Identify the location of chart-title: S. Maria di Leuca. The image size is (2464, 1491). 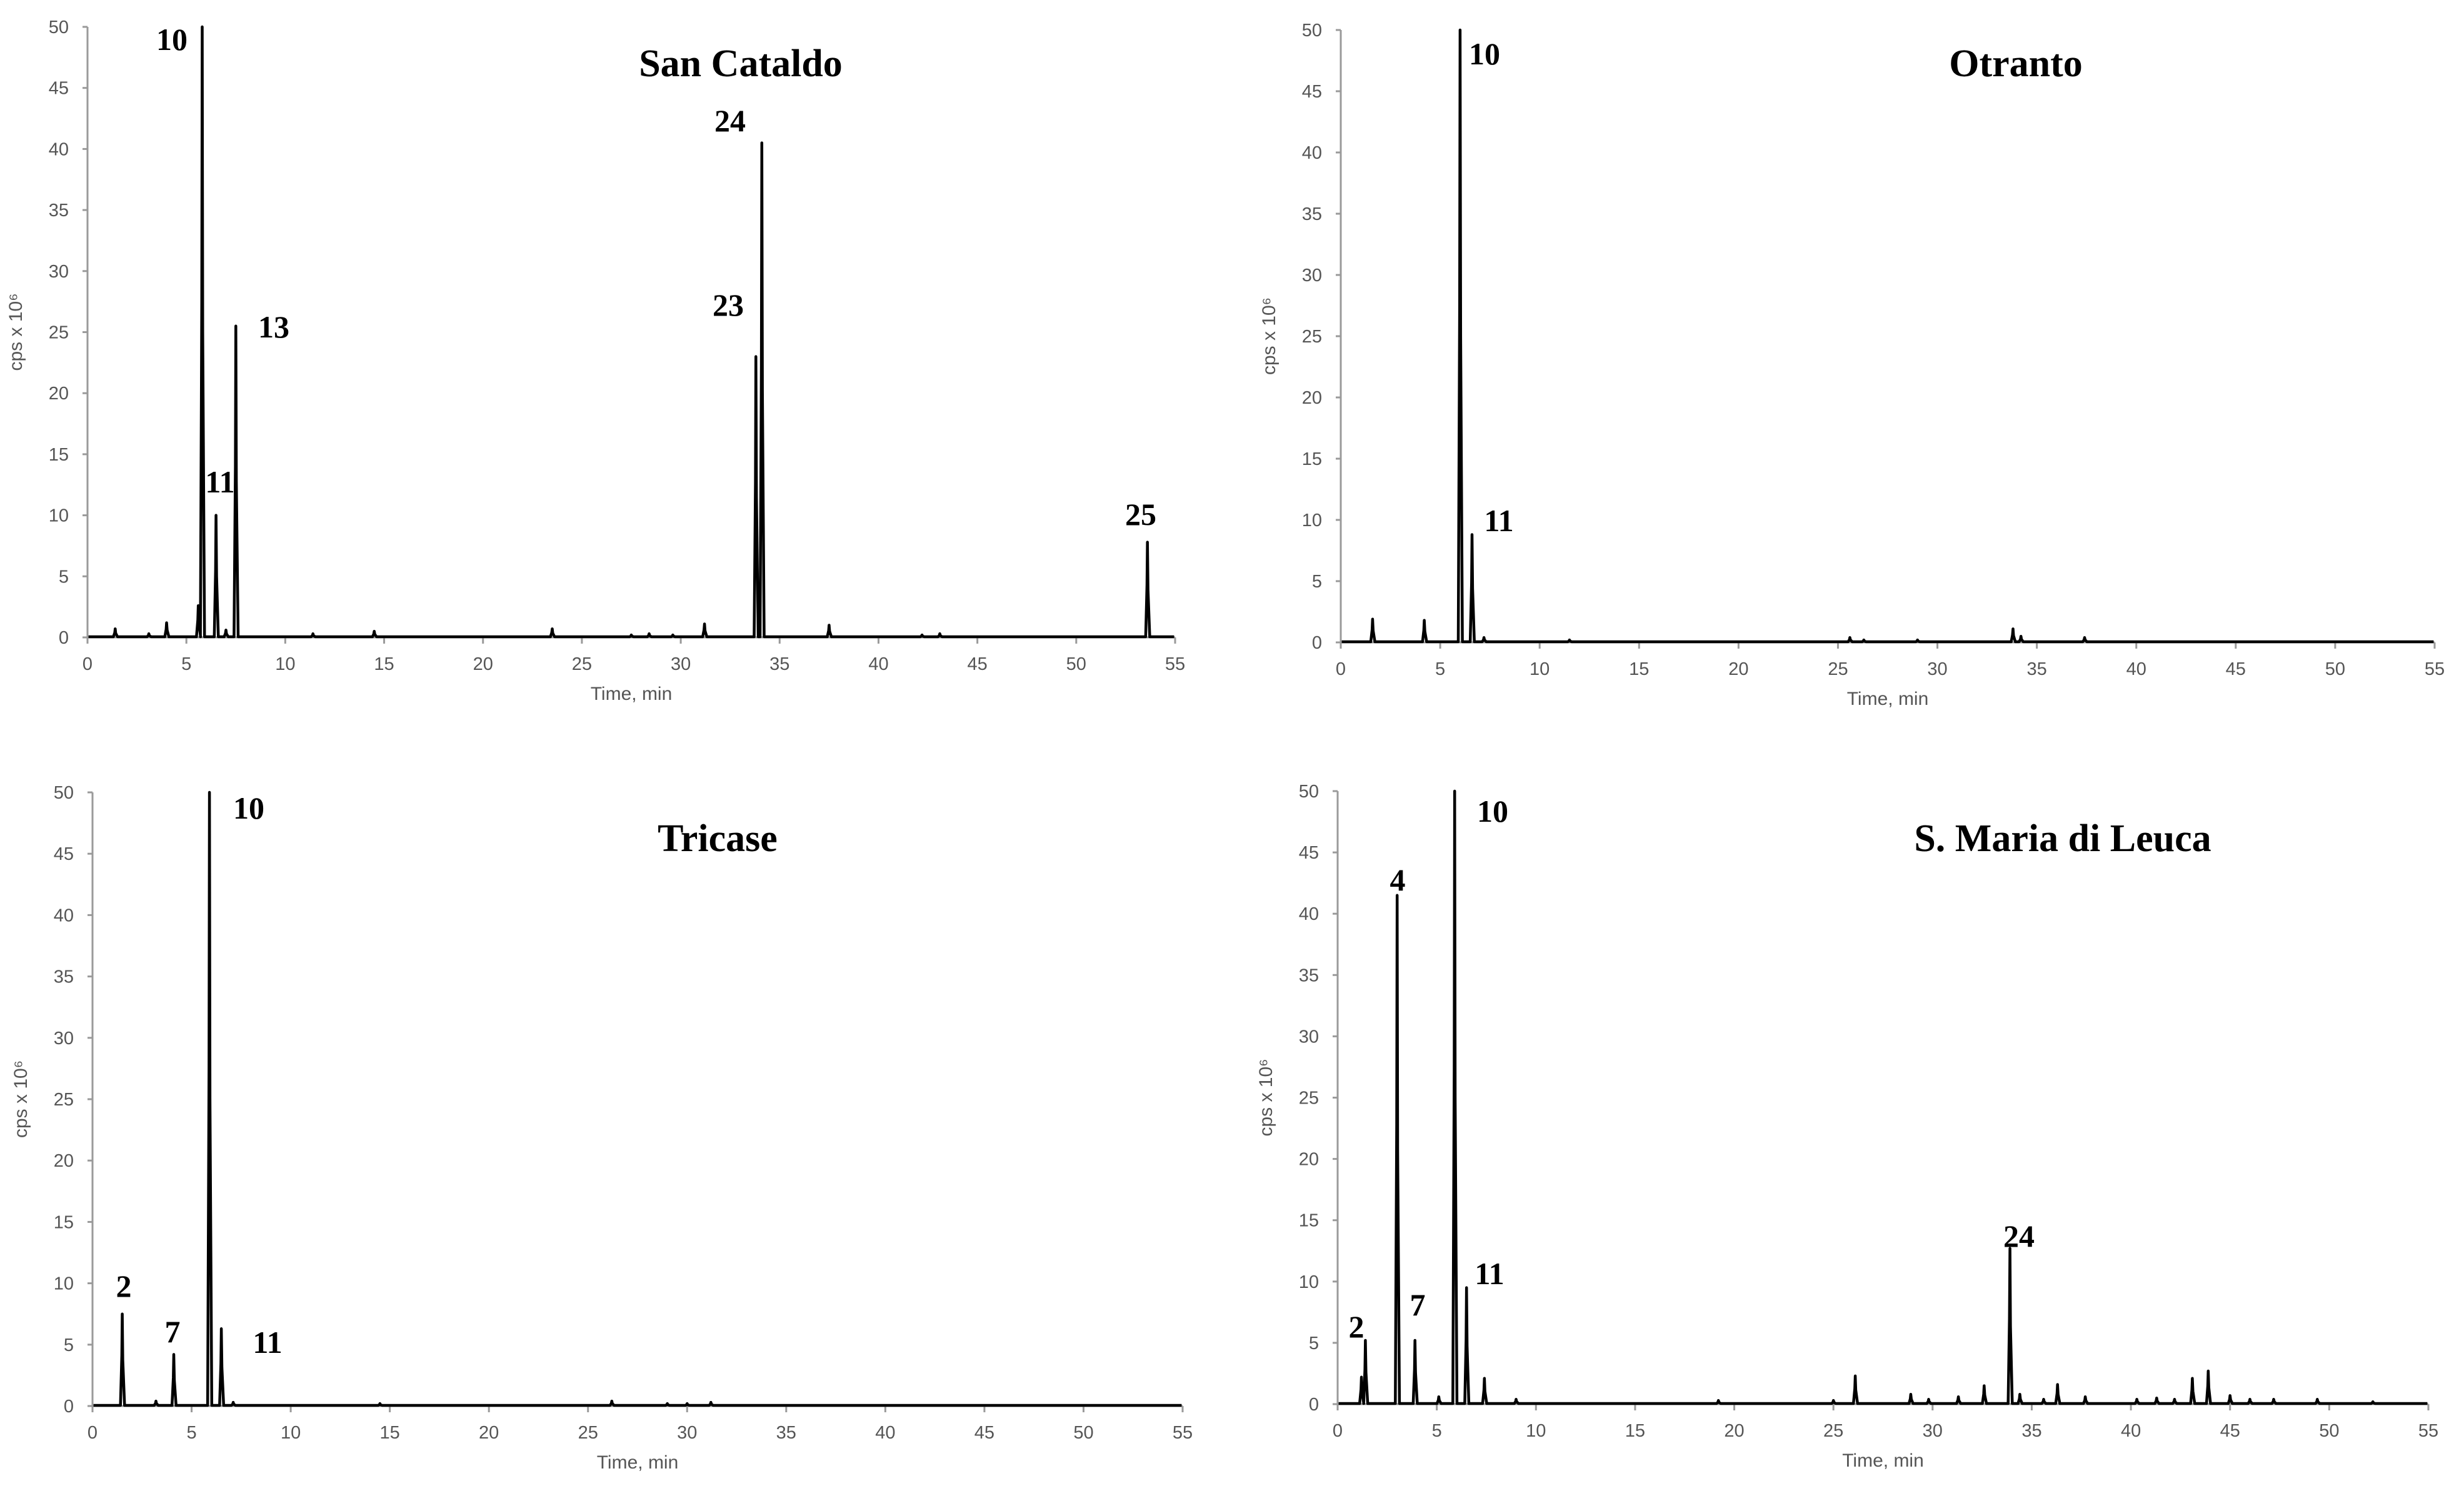
(2062, 838).